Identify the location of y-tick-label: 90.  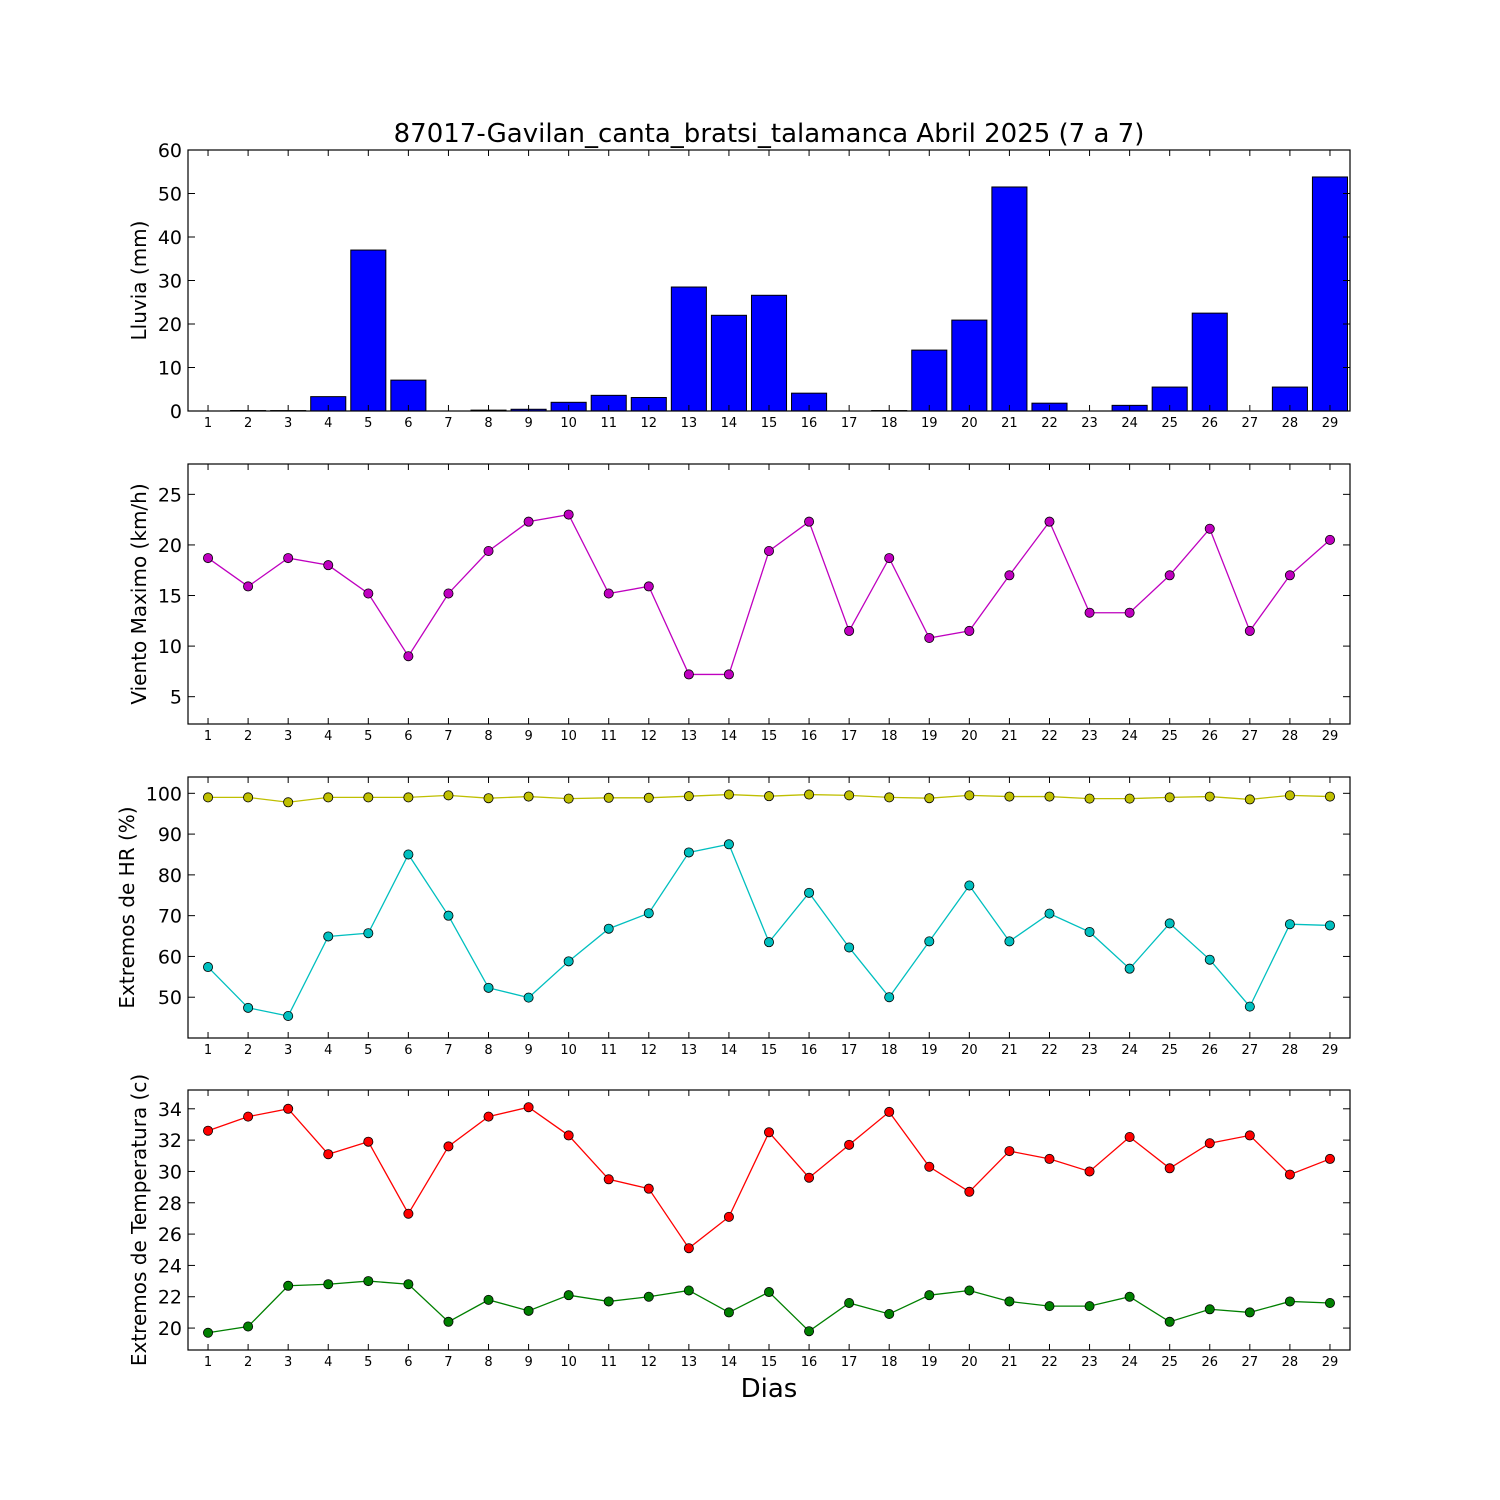
(170, 835).